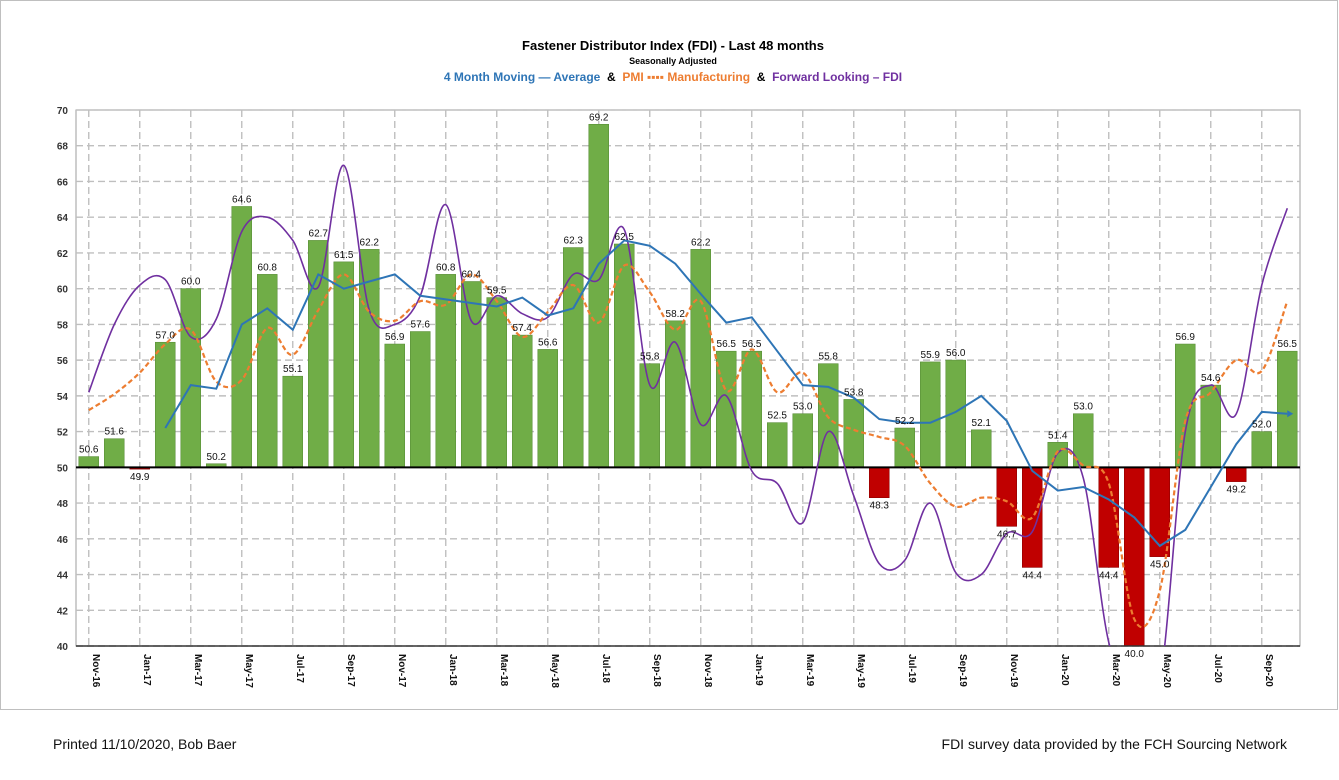 The width and height of the screenshot is (1339, 780). I want to click on x-tick-label: Mar-18, so click(503, 670).